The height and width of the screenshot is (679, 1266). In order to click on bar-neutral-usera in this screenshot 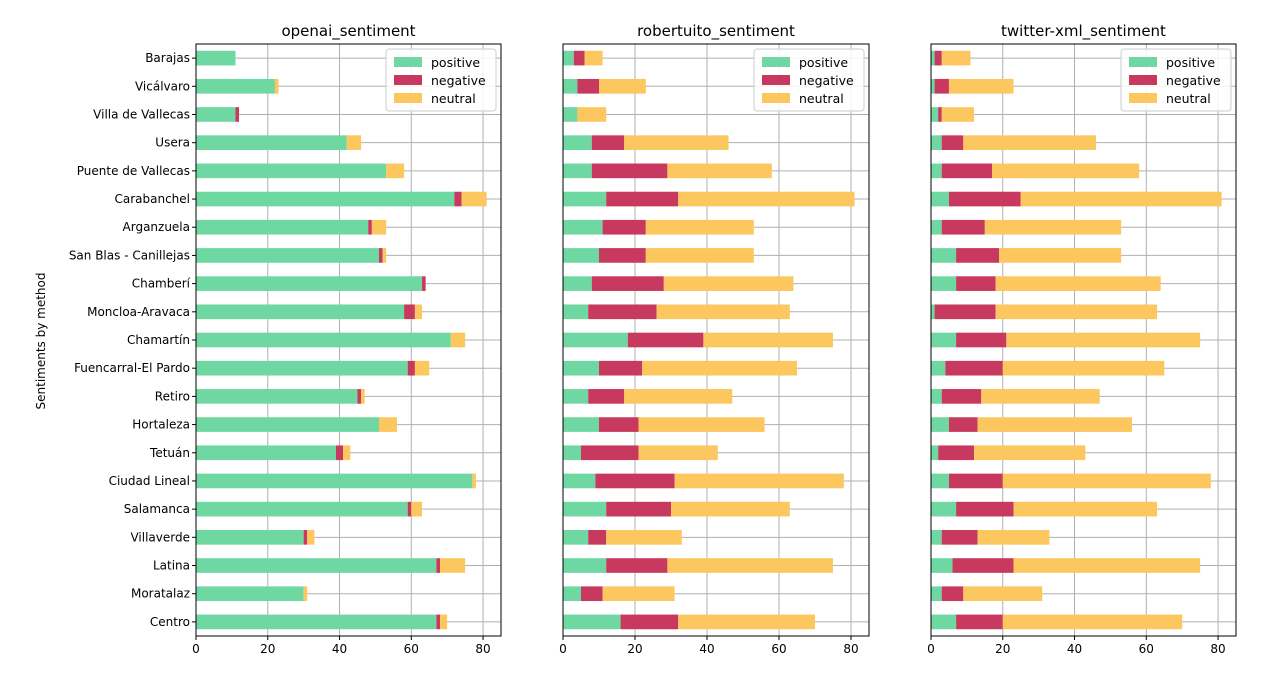, I will do `click(1030, 142)`.